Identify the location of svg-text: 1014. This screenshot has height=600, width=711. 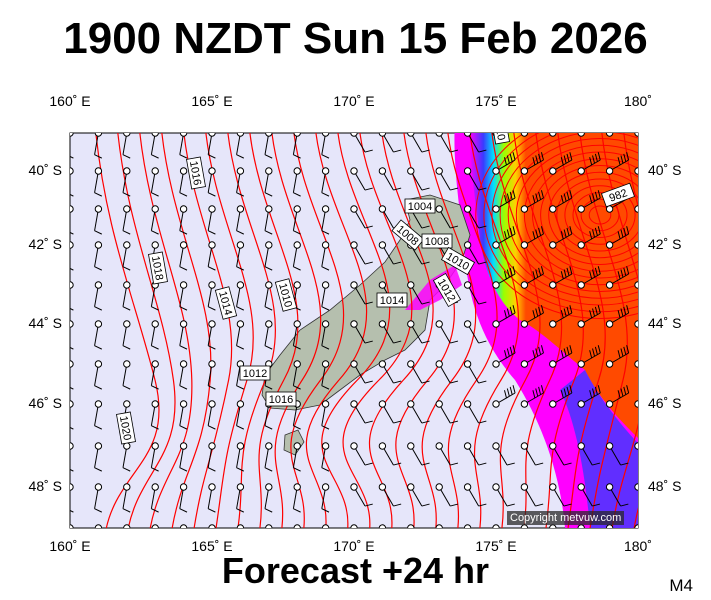
(392, 301).